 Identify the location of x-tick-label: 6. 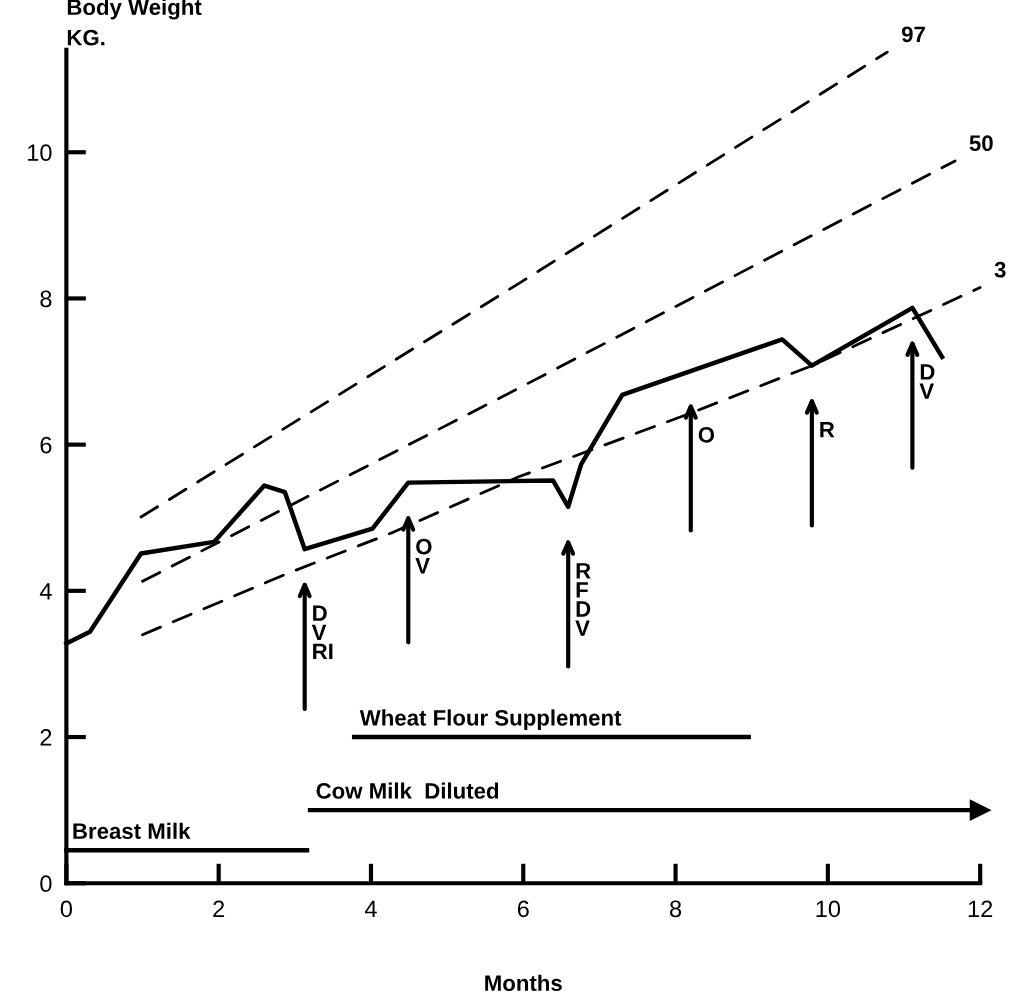
(523, 909).